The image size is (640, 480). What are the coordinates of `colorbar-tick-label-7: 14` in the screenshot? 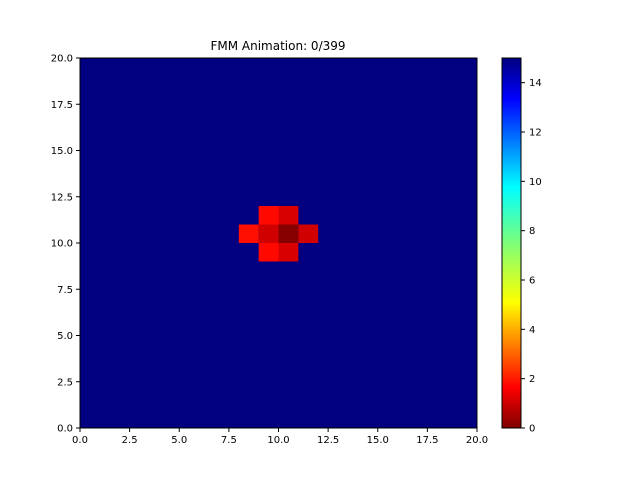 It's located at (535, 83).